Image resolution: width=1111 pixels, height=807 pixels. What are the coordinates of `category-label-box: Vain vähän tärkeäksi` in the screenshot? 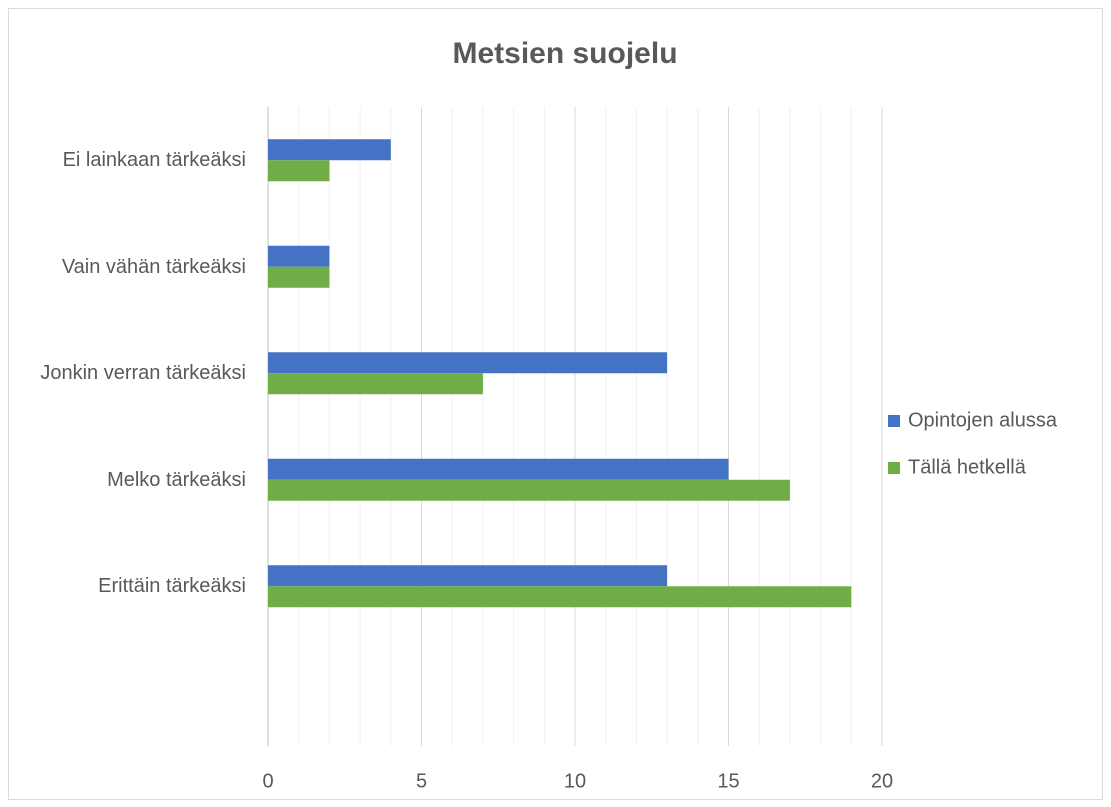 It's located at (123, 267).